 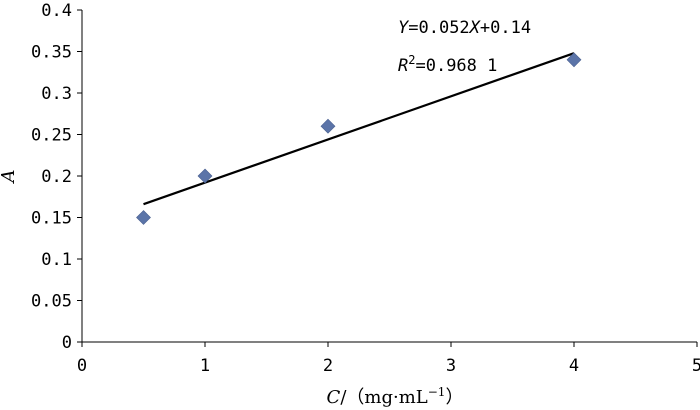 What do you see at coordinates (205, 366) in the screenshot?
I see `x-tick-label: 1` at bounding box center [205, 366].